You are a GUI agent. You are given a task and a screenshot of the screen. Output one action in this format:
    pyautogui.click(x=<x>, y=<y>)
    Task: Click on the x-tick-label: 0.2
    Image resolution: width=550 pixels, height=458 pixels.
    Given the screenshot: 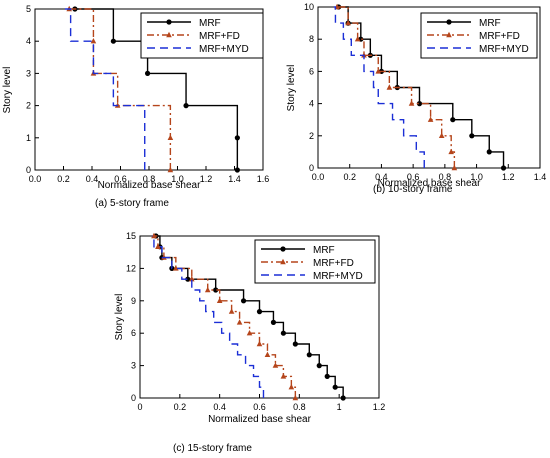 What is the action you would take?
    pyautogui.click(x=180, y=407)
    